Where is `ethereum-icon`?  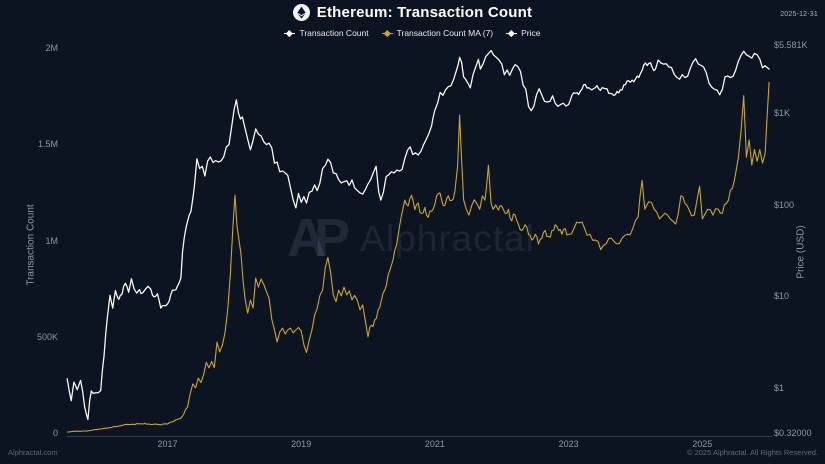
ethereum-icon is located at coordinates (301, 12).